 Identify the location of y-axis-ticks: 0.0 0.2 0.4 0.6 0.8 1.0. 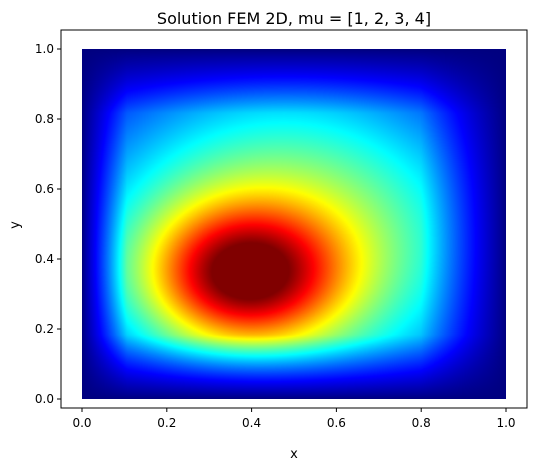
(48, 224).